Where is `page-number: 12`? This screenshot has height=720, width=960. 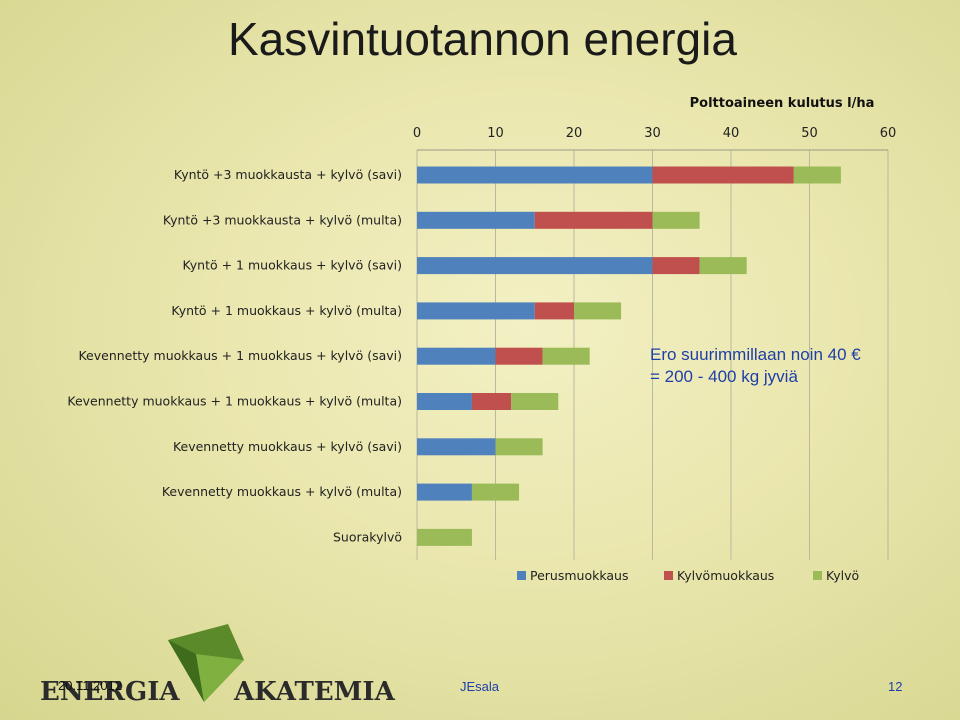
page-number: 12 is located at coordinates (895, 686).